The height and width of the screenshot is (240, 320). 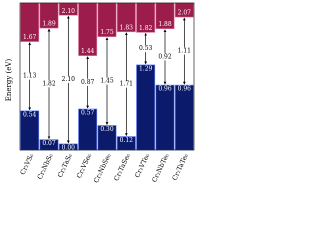 I want to click on cbm-label: 2.10, so click(x=69, y=11).